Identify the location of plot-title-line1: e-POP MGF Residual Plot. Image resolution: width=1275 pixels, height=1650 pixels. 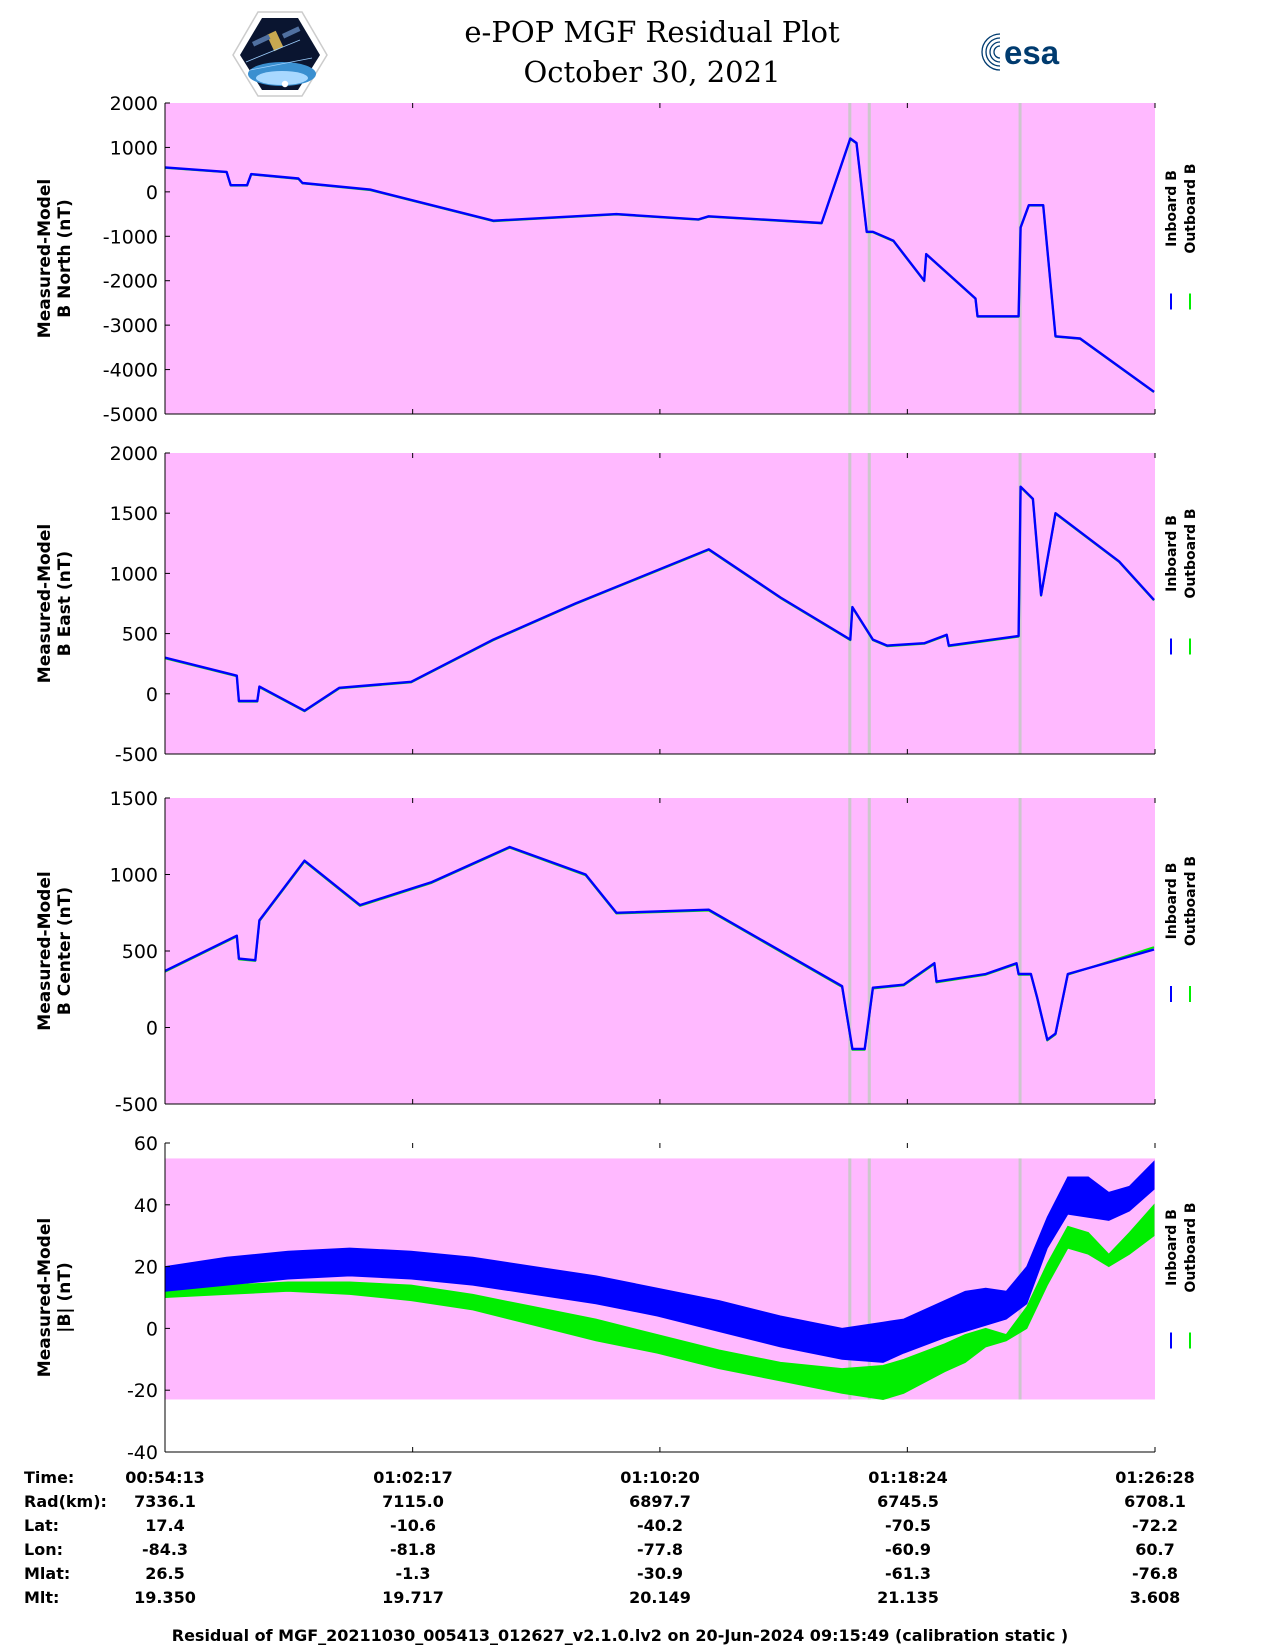
(652, 32).